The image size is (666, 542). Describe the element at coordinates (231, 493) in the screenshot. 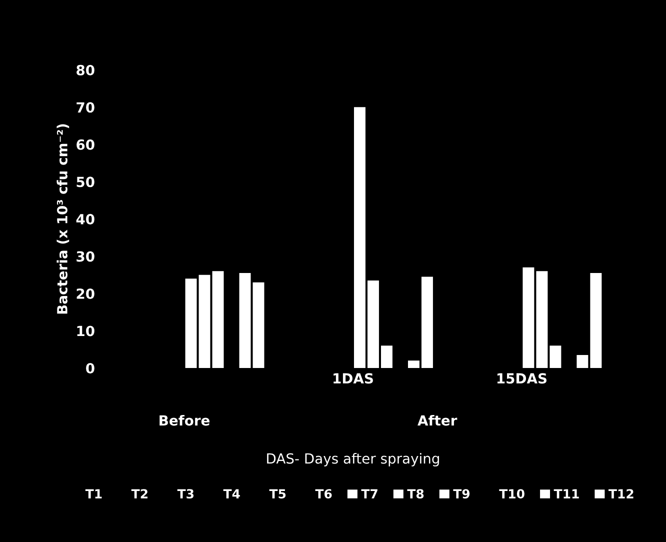

I see `text: T4` at that location.